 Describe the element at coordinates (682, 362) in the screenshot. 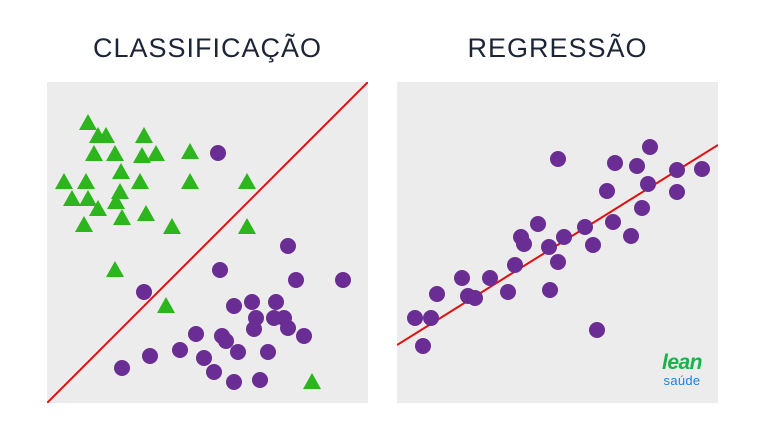

I see `logo-word: lean` at that location.